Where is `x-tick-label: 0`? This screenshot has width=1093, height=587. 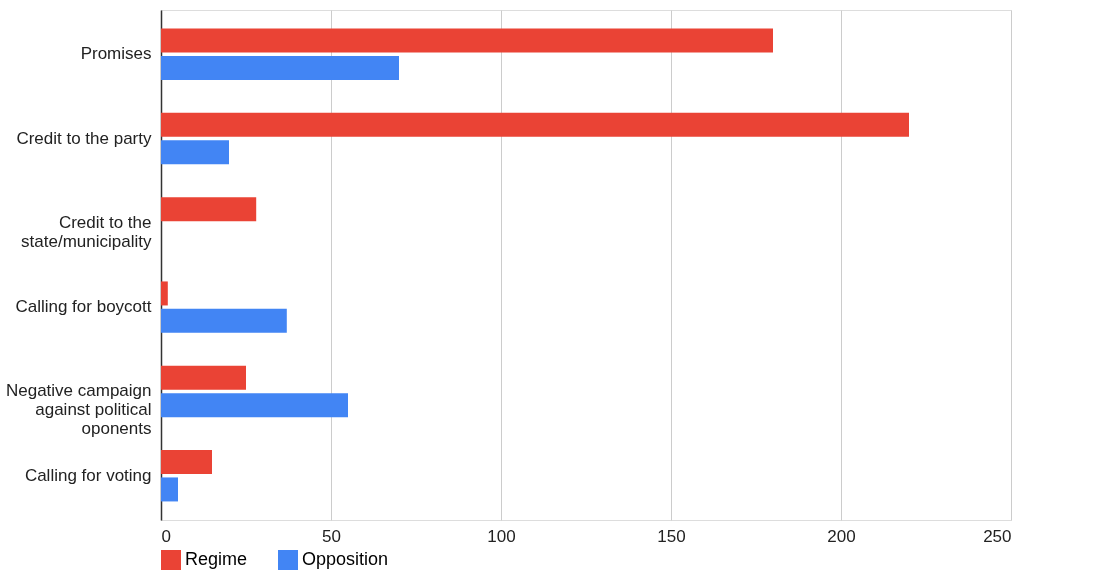
x-tick-label: 0 is located at coordinates (166, 536).